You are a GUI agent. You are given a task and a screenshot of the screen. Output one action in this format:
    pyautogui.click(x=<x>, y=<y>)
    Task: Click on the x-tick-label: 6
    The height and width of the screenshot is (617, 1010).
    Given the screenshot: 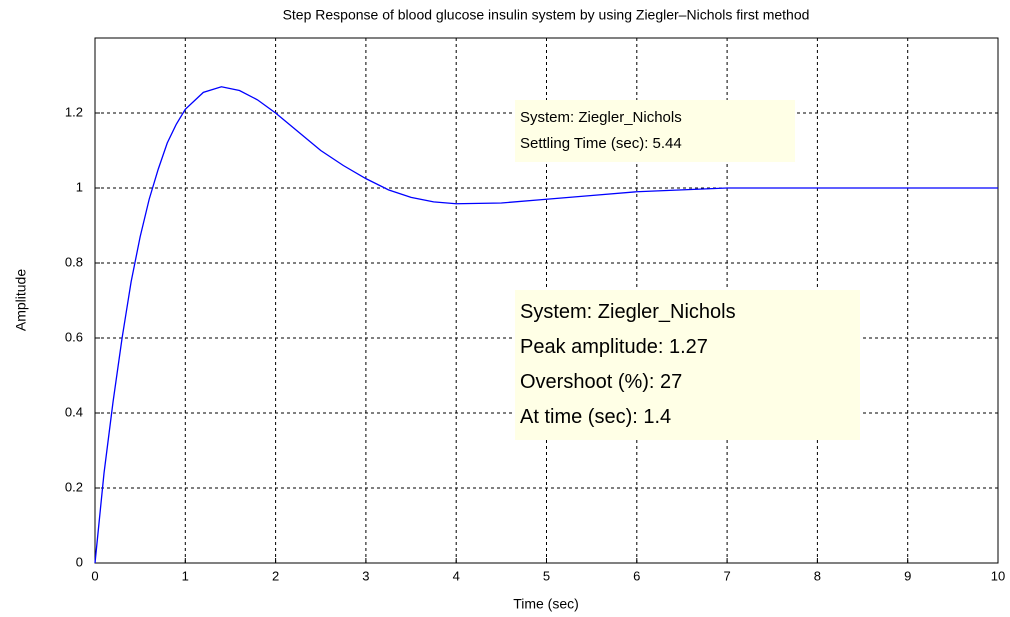 What is the action you would take?
    pyautogui.click(x=636, y=575)
    